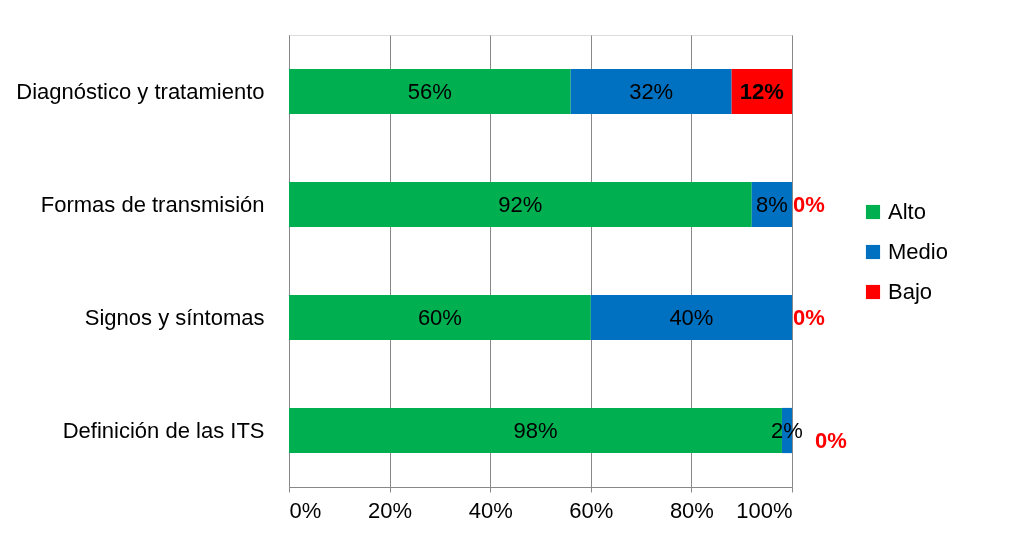  I want to click on x-tick-label: 40%, so click(490, 510).